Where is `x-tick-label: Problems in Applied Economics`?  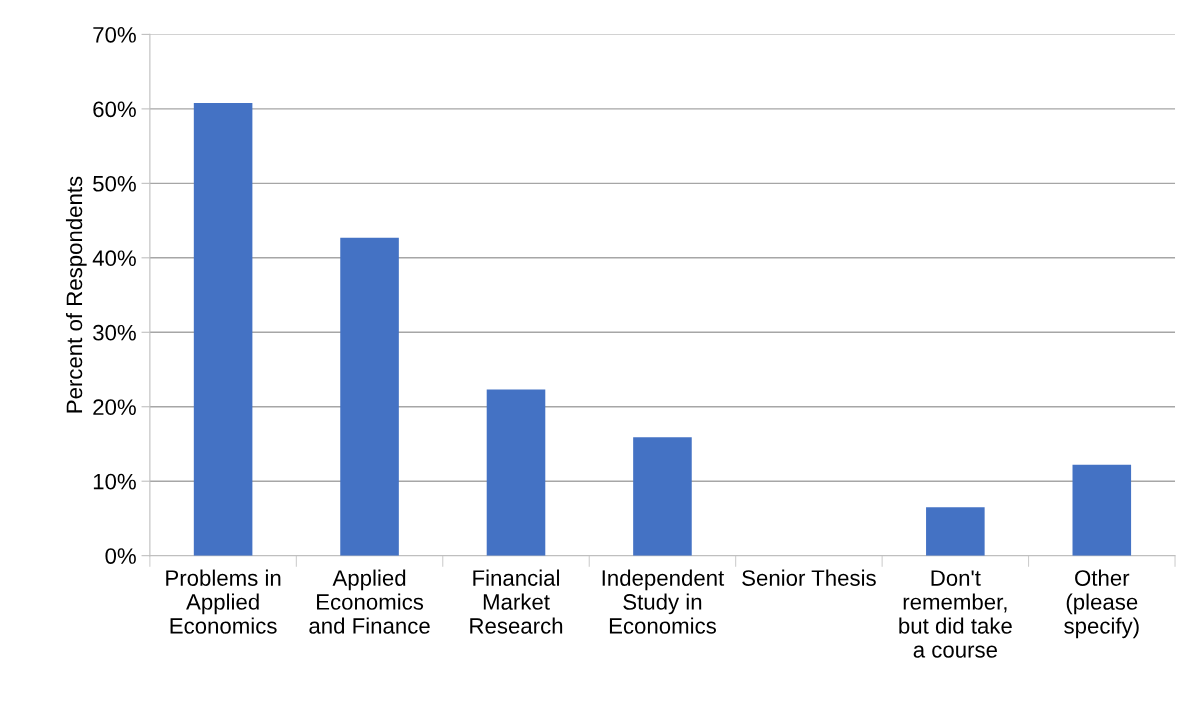 x-tick-label: Problems in Applied Economics is located at coordinates (223, 601).